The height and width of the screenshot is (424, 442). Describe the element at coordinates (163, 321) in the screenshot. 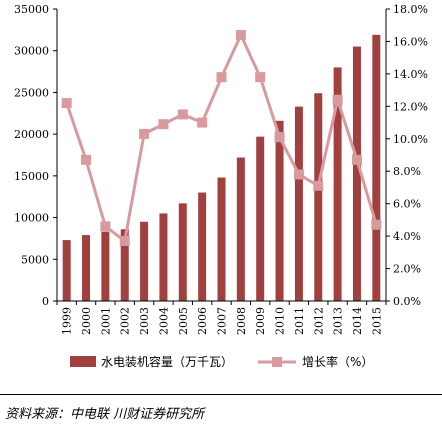

I see `x-tick-label: 2004` at that location.